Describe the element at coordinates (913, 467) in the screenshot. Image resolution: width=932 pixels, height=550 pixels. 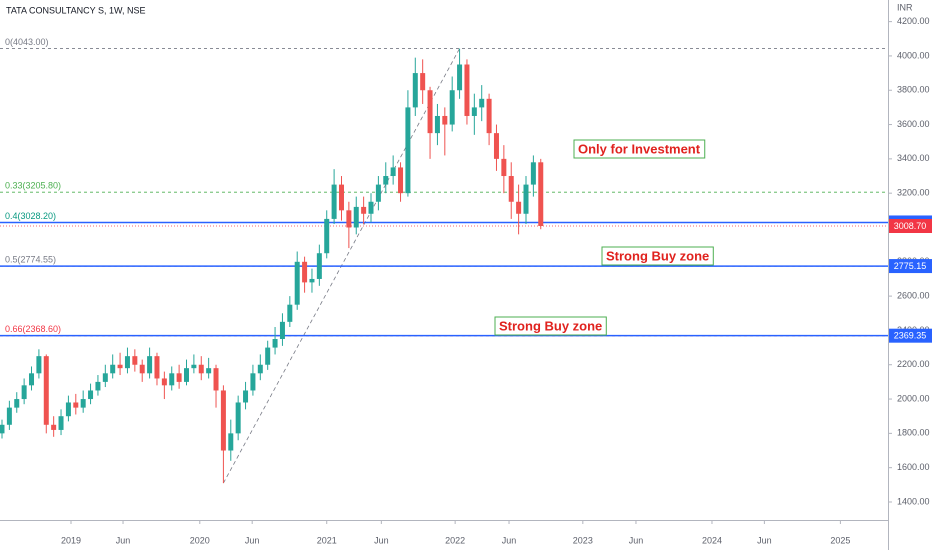
I see `y-tick-label: 1600.00` at that location.